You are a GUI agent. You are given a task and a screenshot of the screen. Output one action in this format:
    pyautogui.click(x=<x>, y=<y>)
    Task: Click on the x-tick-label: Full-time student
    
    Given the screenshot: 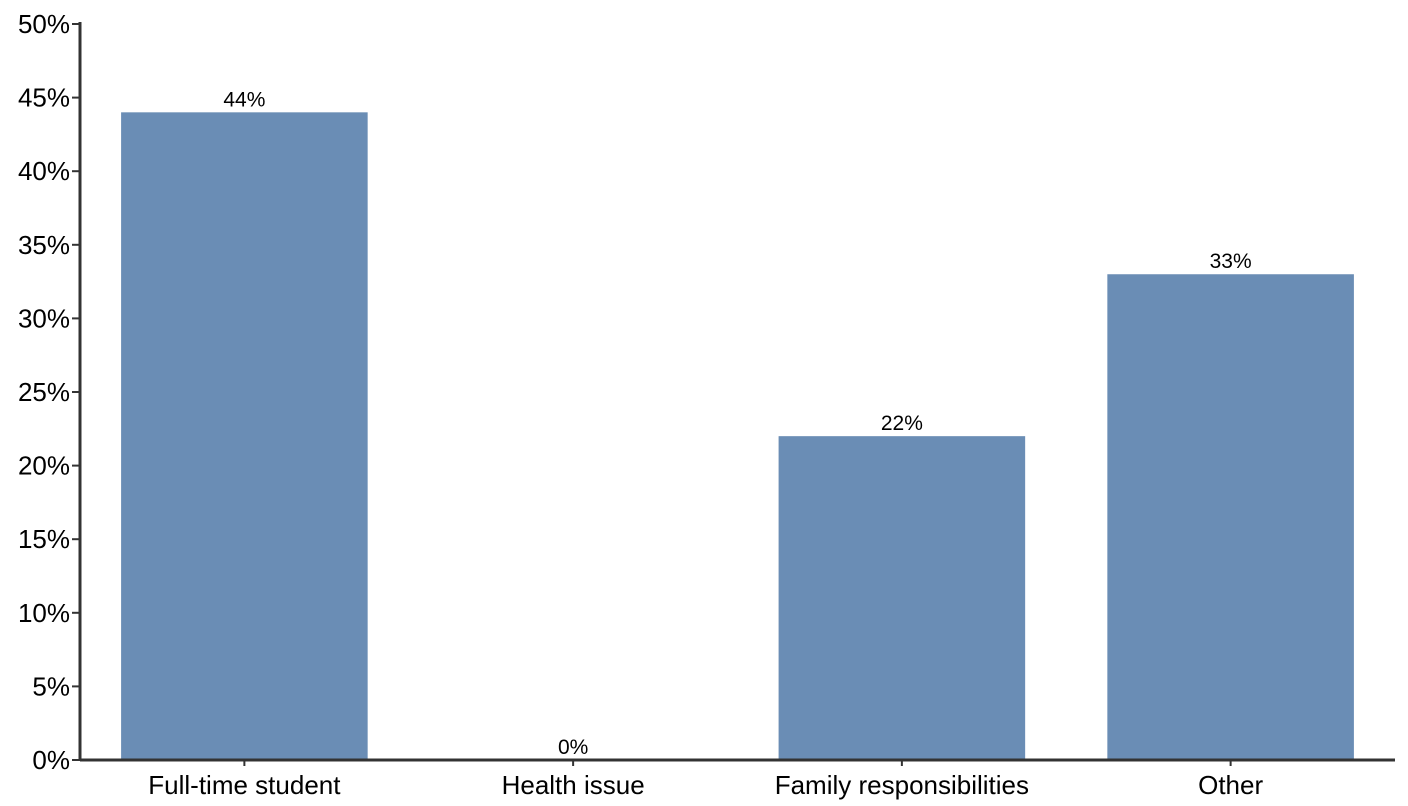 What is the action you would take?
    pyautogui.click(x=244, y=785)
    